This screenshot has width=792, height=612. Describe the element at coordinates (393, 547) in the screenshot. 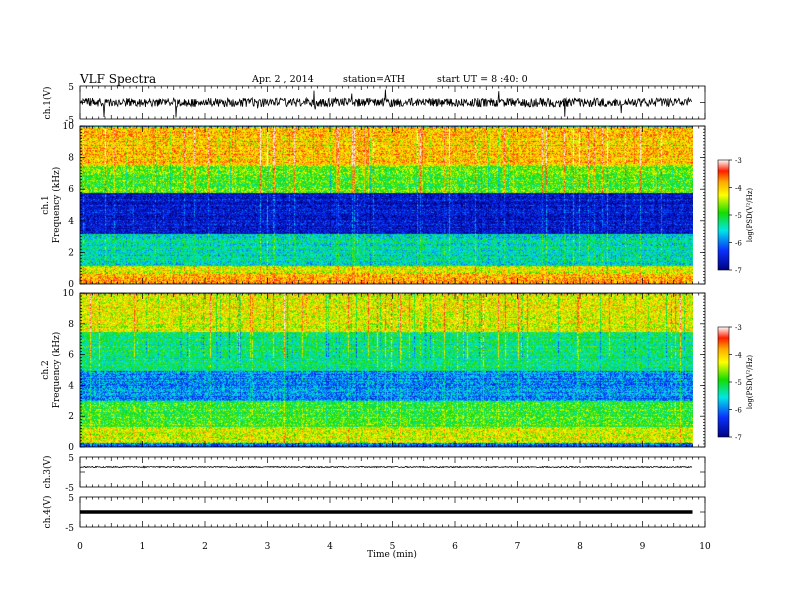

I see `x-tick-label: 5` at that location.